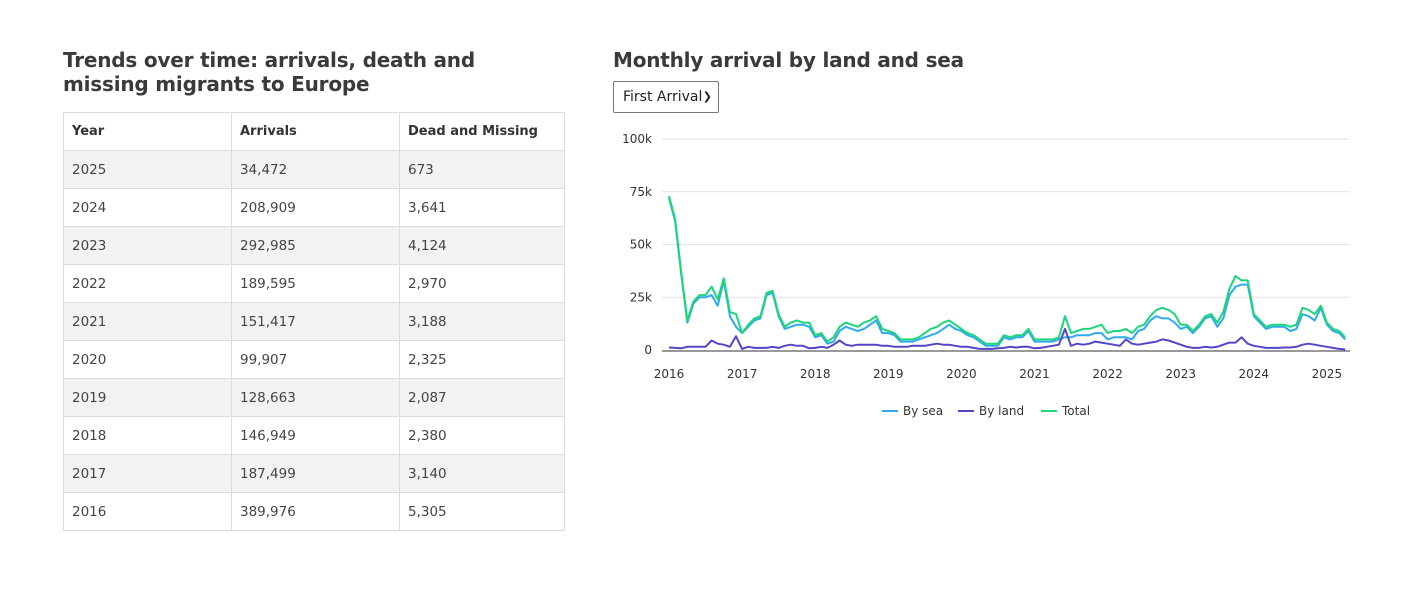 The image size is (1409, 597). What do you see at coordinates (147, 283) in the screenshot?
I see `cell-year: 2022` at bounding box center [147, 283].